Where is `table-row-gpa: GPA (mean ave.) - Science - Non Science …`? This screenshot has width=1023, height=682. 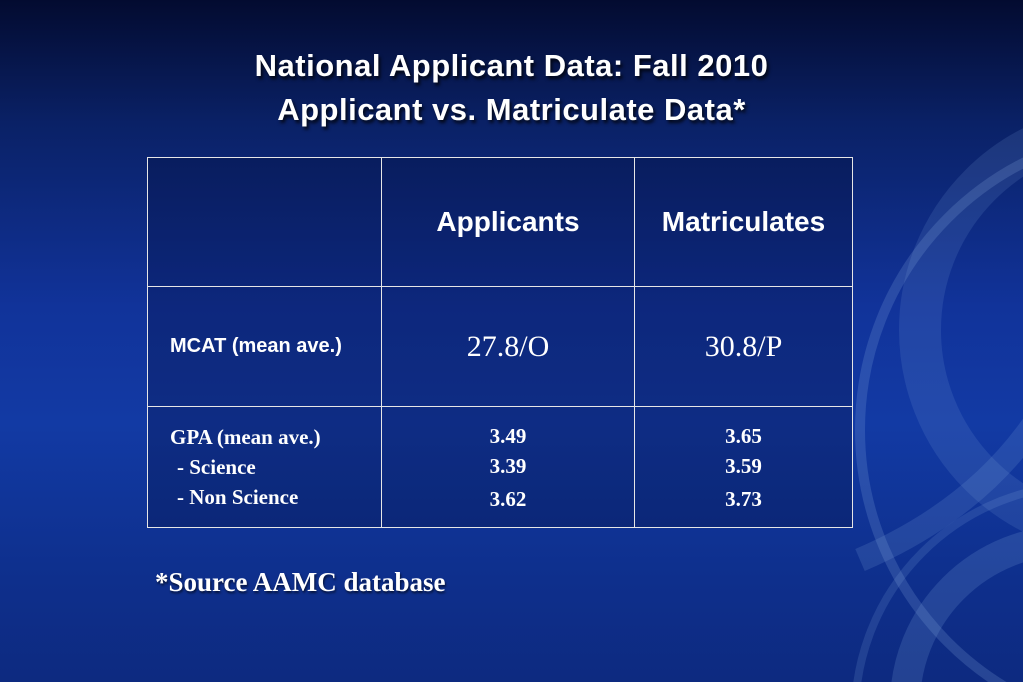
table-row-gpa: GPA (mean ave.) - Science - Non Science … is located at coordinates (500, 467).